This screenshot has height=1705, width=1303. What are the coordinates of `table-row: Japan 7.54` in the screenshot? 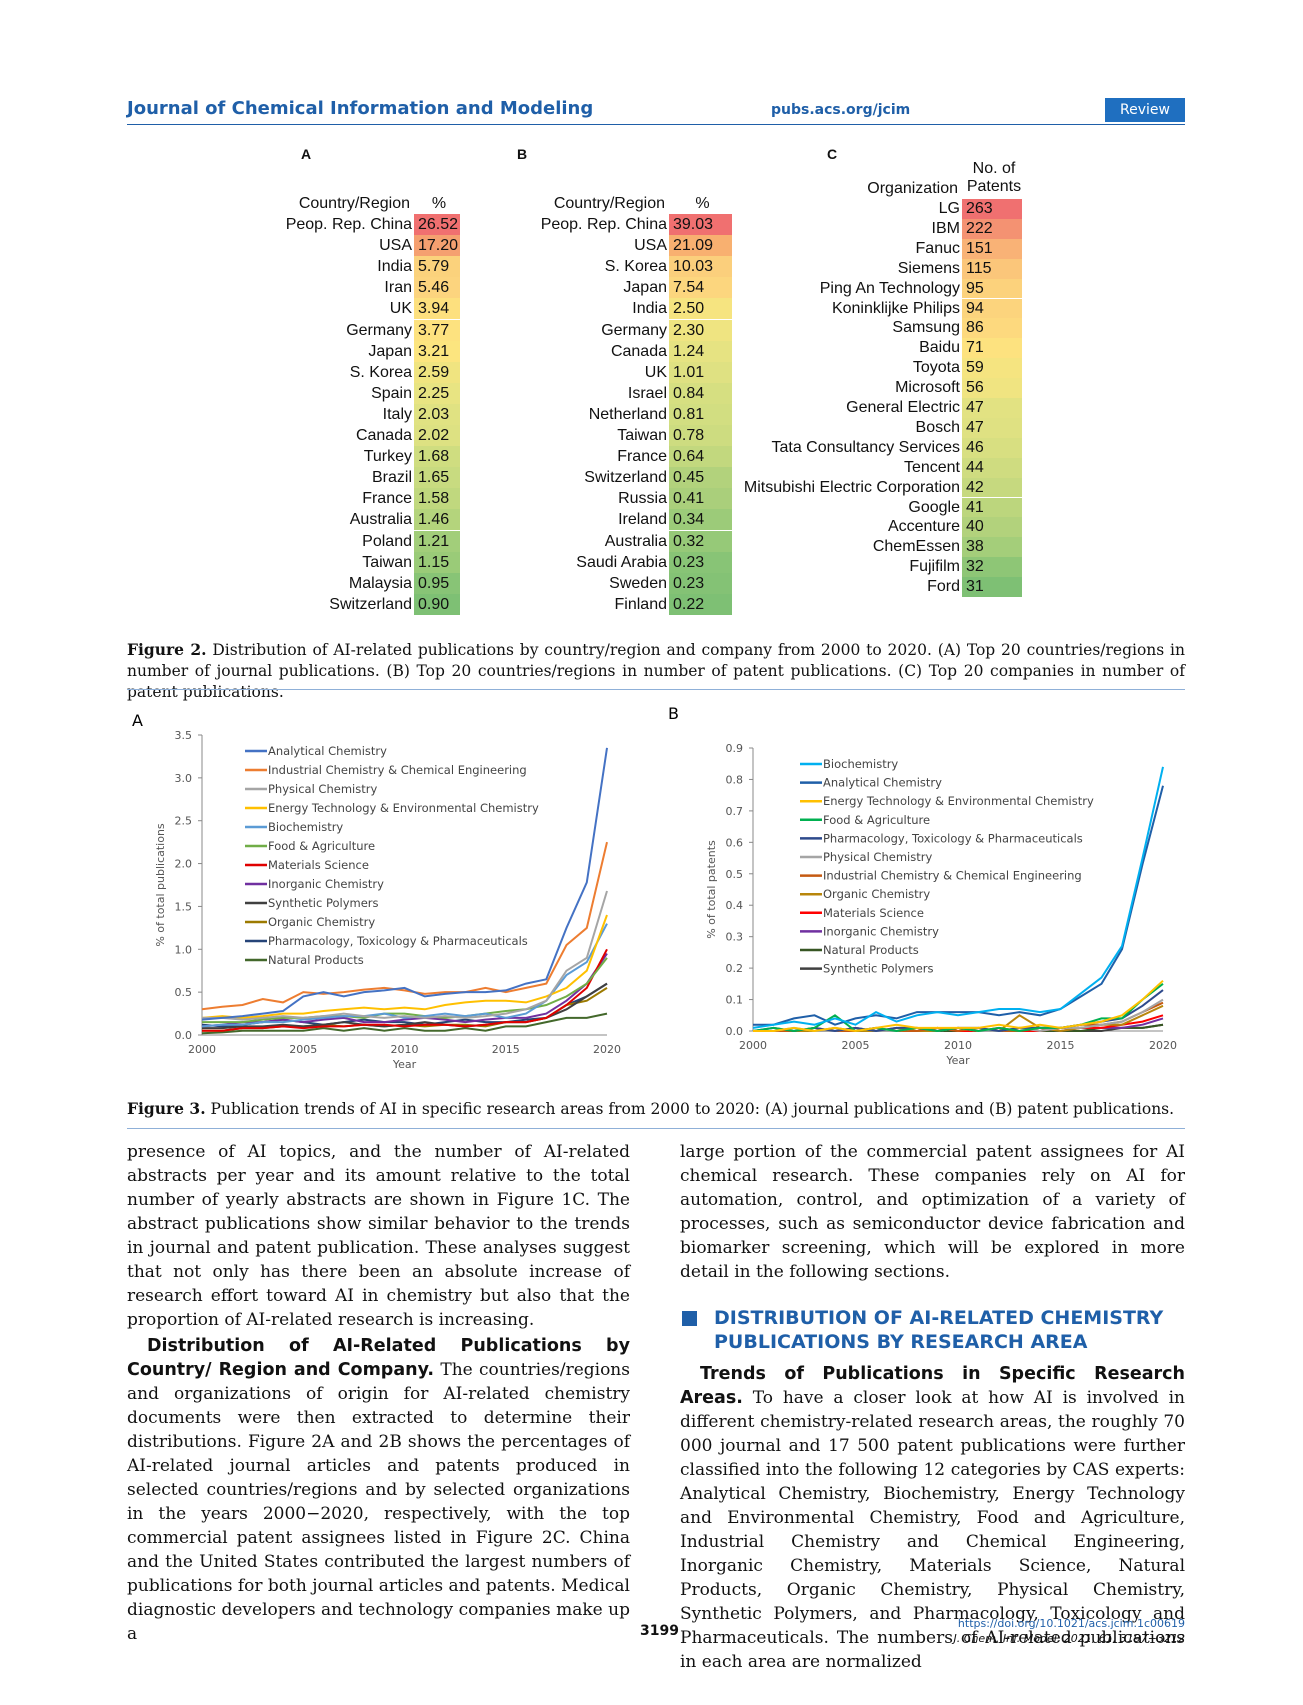 It's located at (626, 288).